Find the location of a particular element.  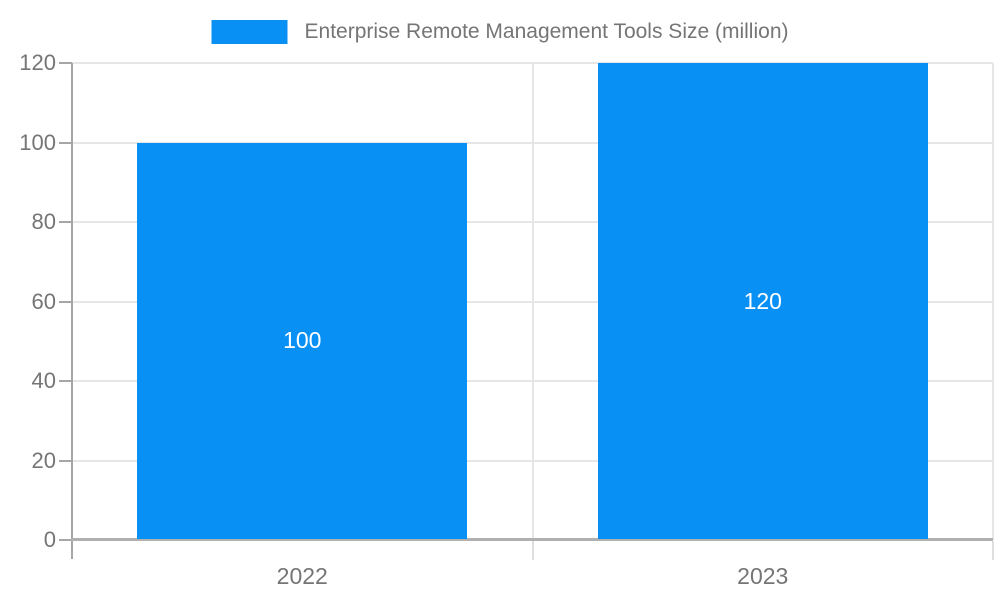

y-axis-label: 80 is located at coordinates (43, 221).